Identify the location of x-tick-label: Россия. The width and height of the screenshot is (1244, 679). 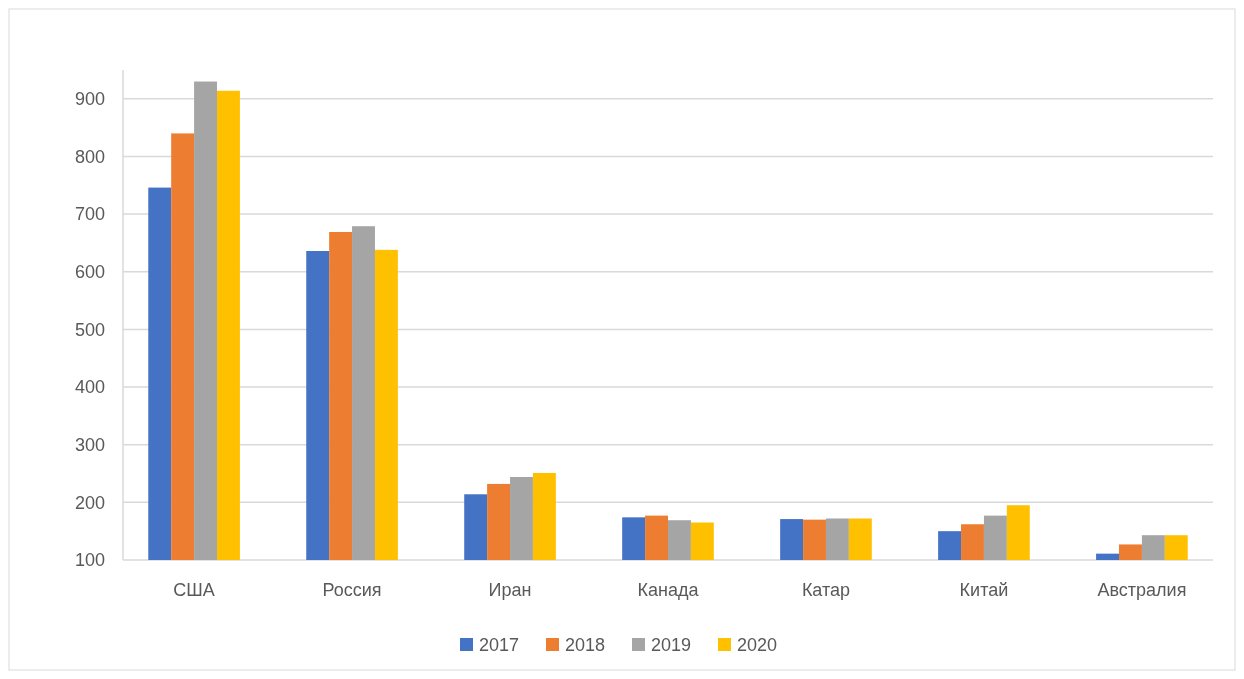
(352, 590).